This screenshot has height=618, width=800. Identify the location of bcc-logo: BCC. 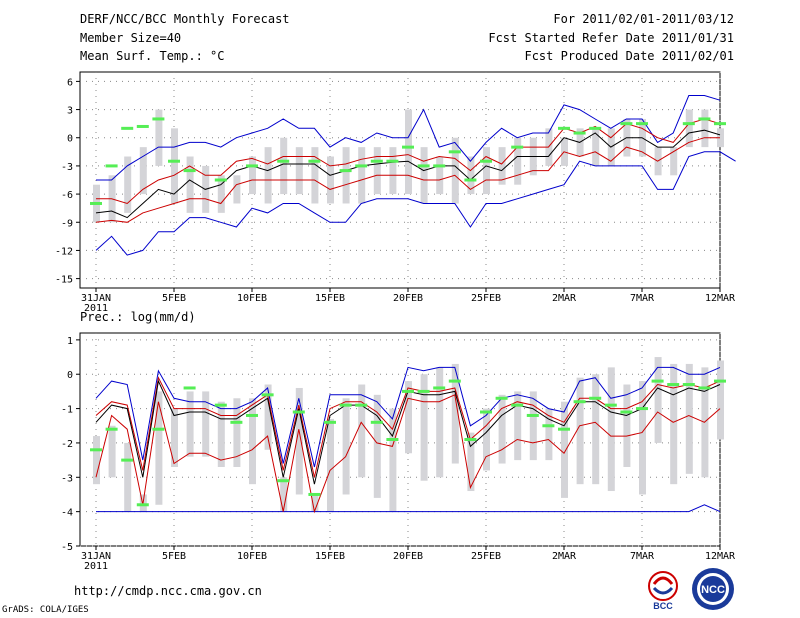
(663, 591).